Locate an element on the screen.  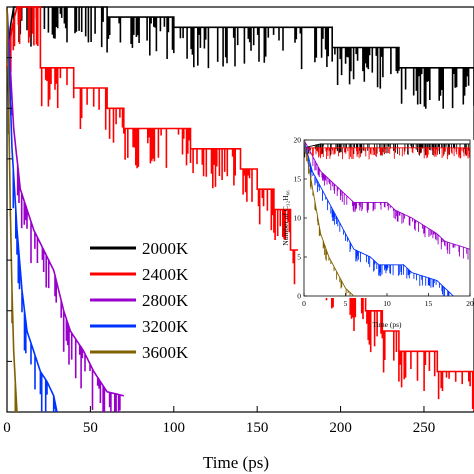
x-tick-label: 150 is located at coordinates (257, 428).